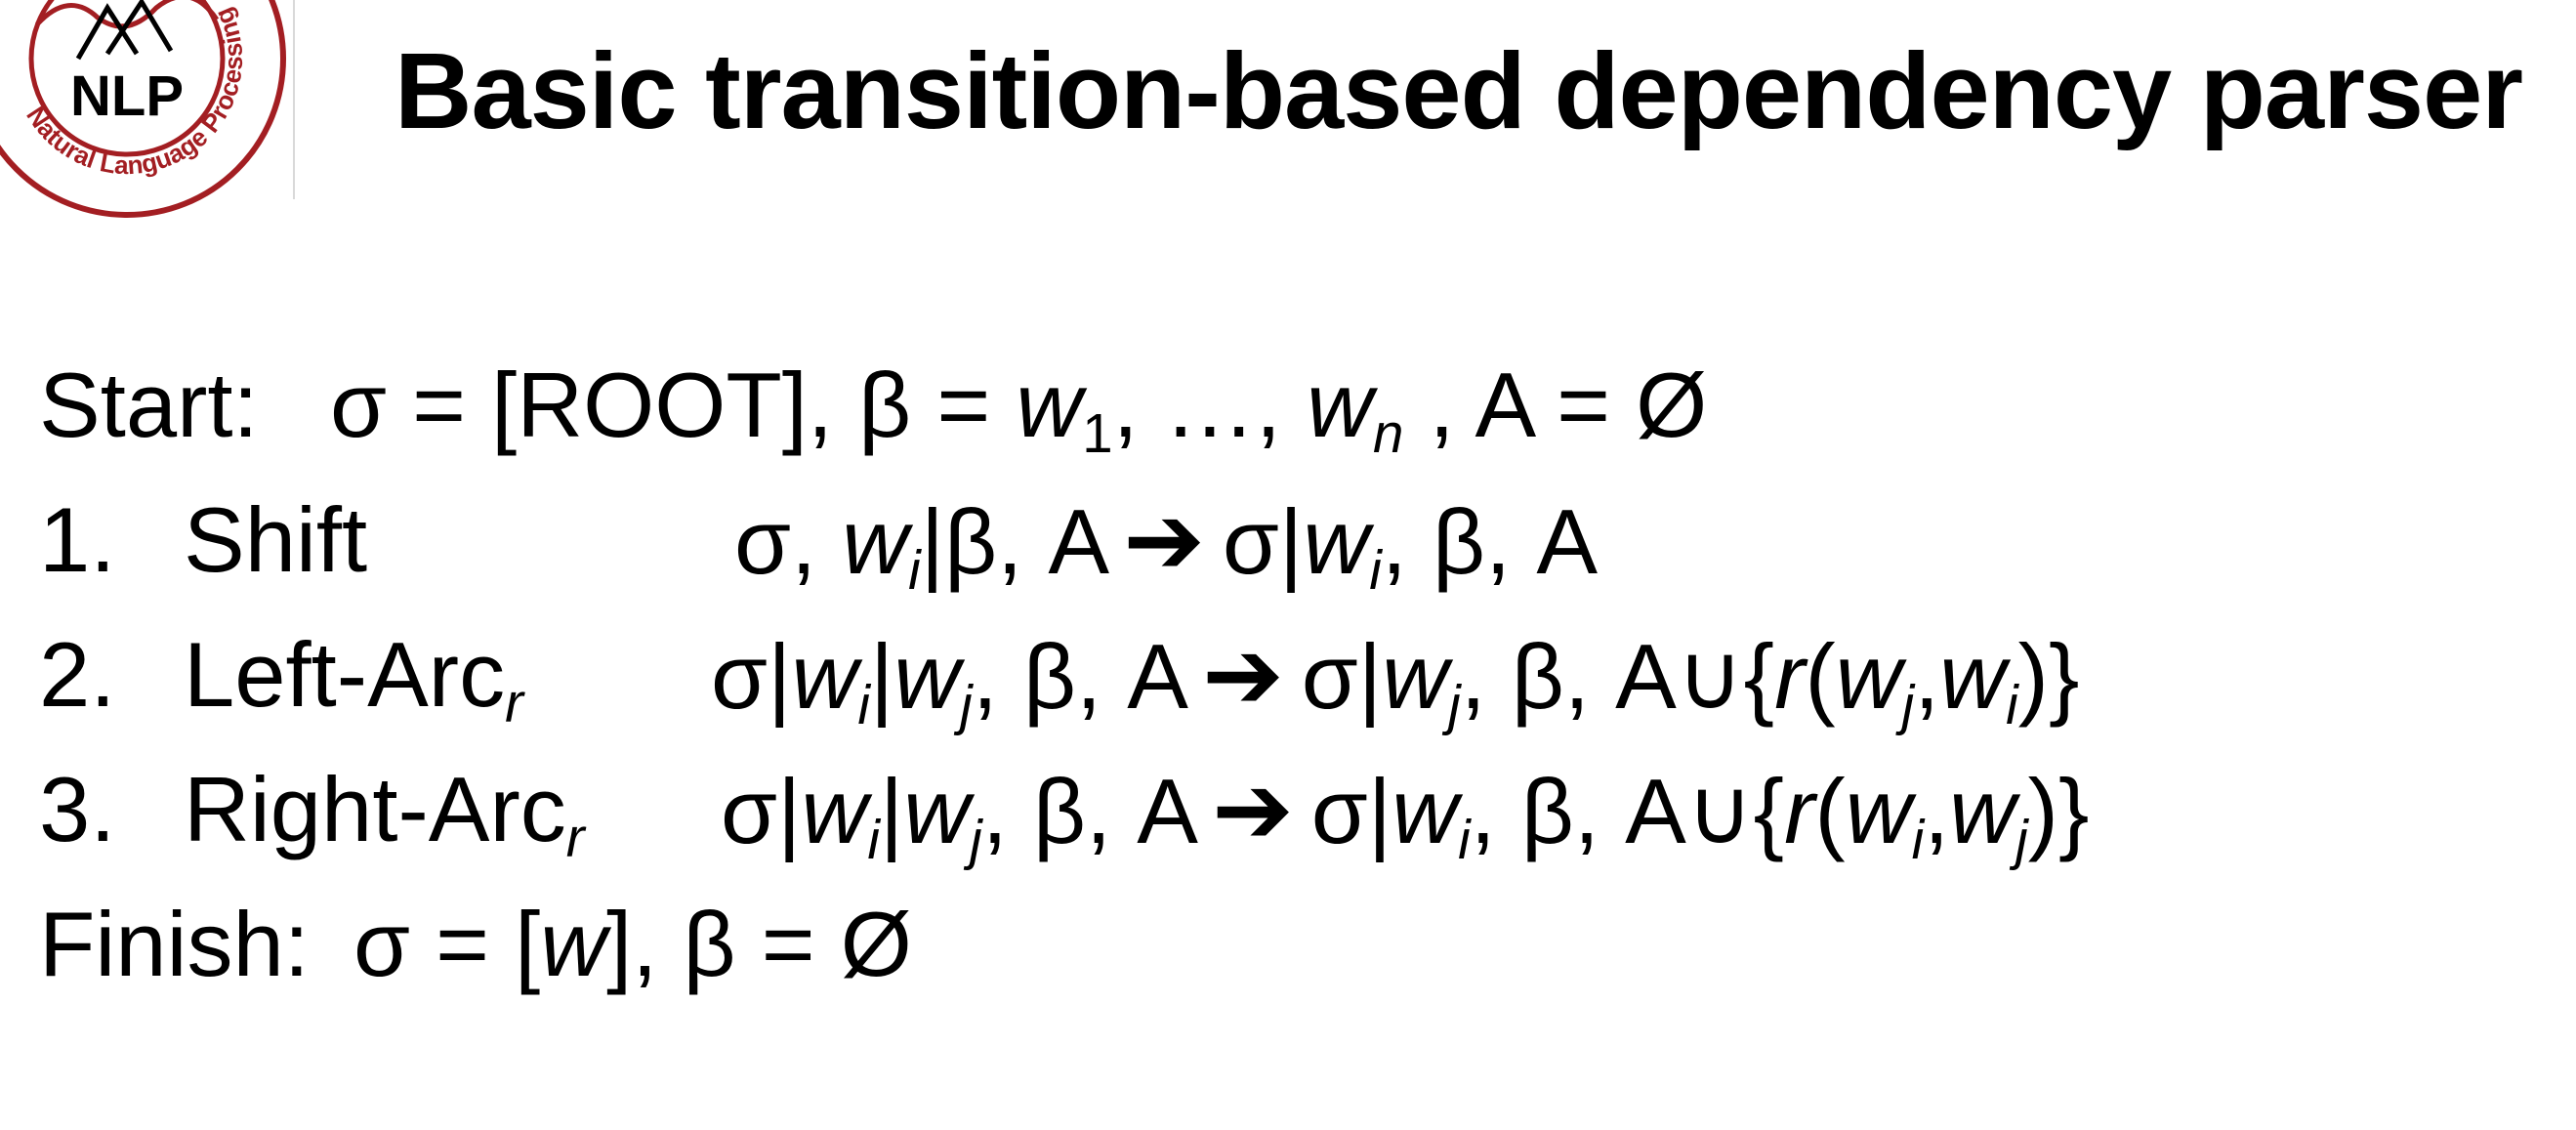 The image size is (2576, 1130). Describe the element at coordinates (294, 100) in the screenshot. I see `logo-divider` at that location.